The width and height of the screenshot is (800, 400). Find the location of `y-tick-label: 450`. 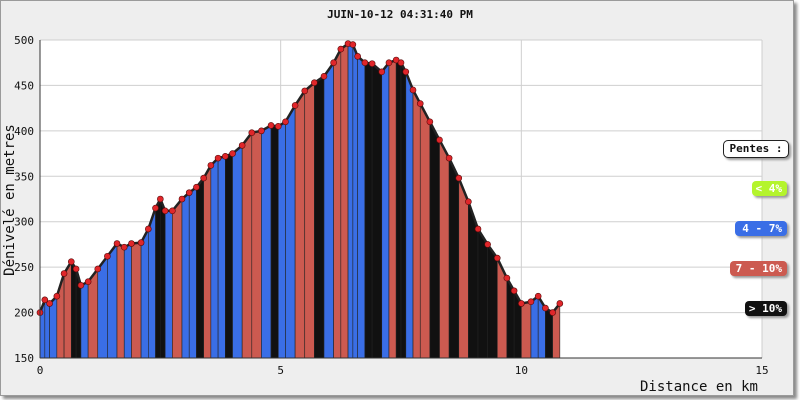

y-tick-label: 450 is located at coordinates (24, 85).